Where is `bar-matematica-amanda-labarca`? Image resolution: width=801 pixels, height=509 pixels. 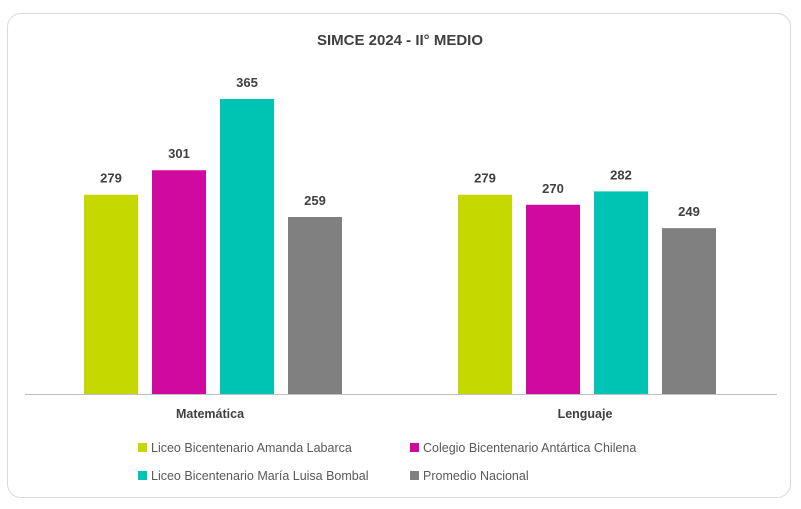
bar-matematica-amanda-labarca is located at coordinates (111, 294).